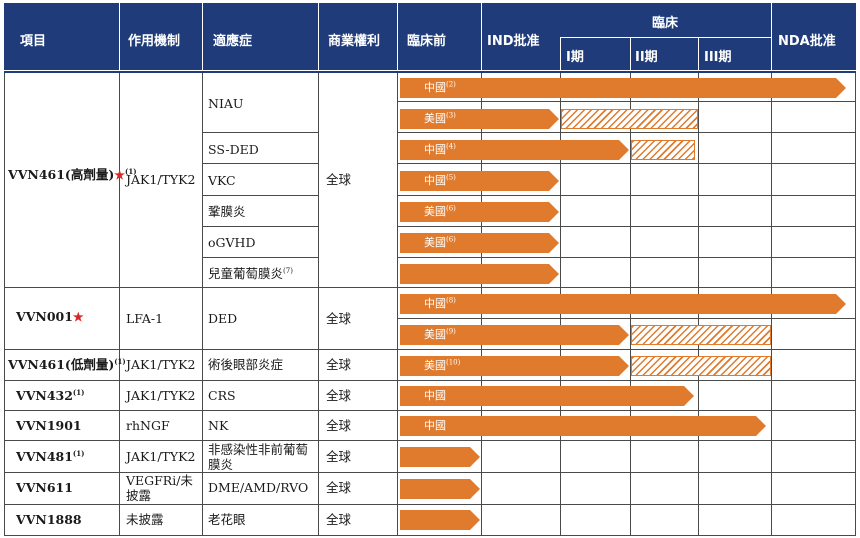  I want to click on project-vvn461-high: VVN461(高劑量)★(1), so click(72, 174).